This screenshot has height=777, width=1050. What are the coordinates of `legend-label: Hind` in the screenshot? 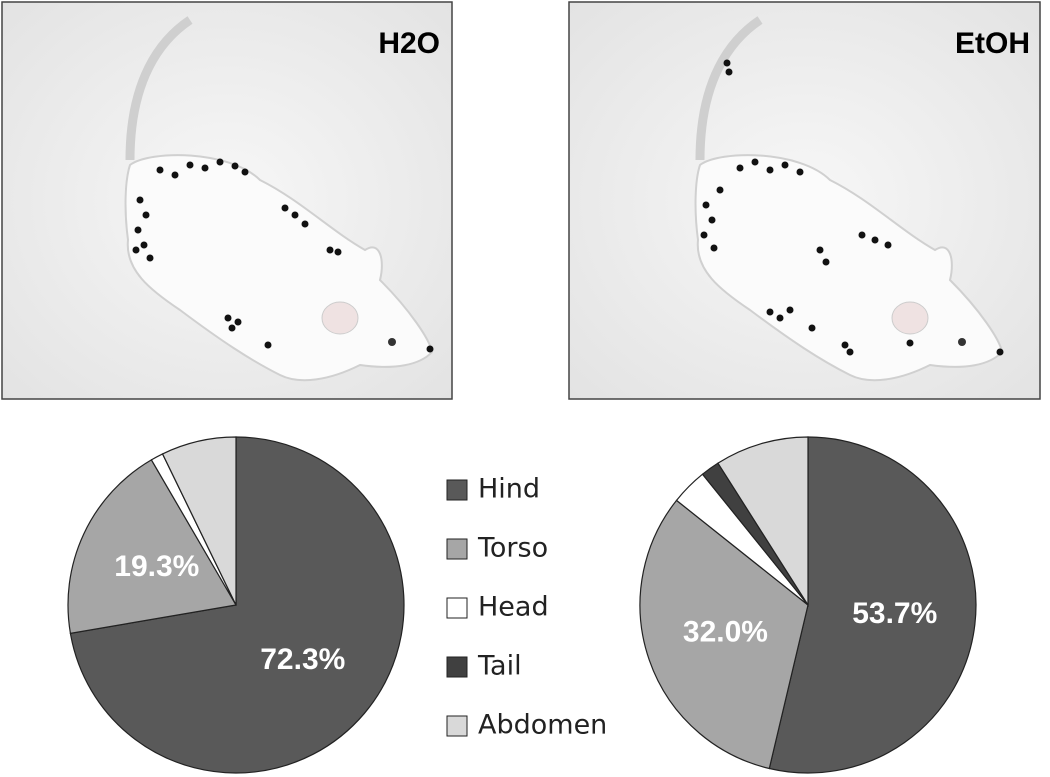 It's located at (509, 489).